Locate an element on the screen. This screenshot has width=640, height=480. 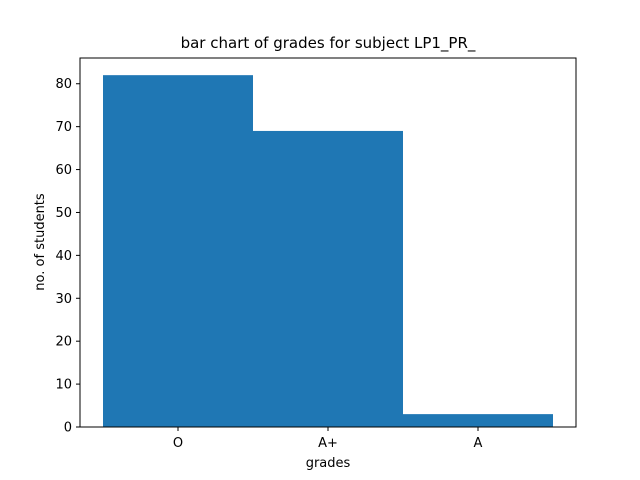
x-tick-label: A is located at coordinates (478, 443).